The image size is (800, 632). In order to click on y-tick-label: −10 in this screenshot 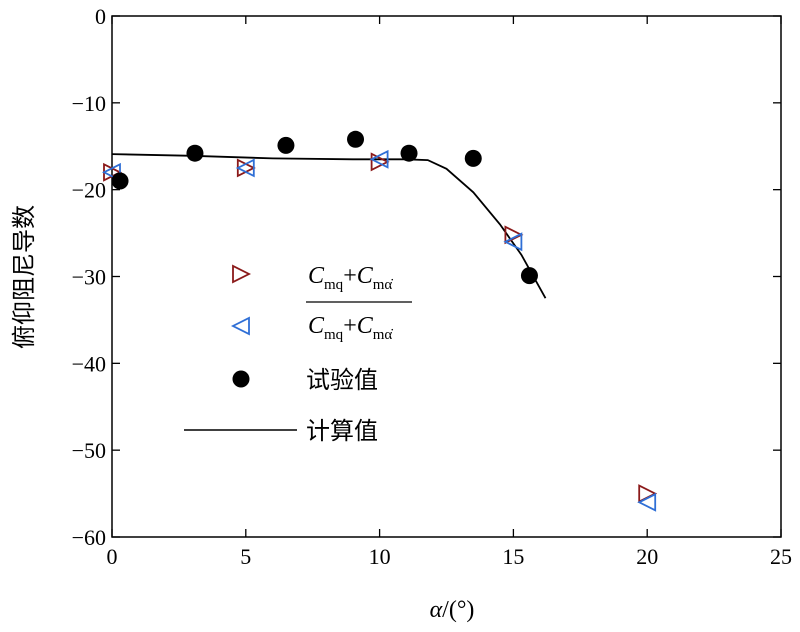, I will do `click(89, 103)`.